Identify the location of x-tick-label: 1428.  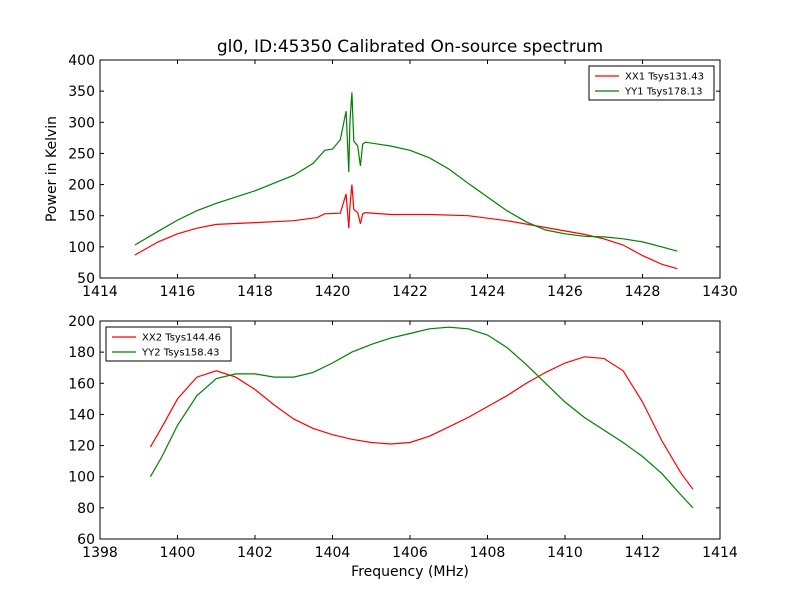
(643, 292).